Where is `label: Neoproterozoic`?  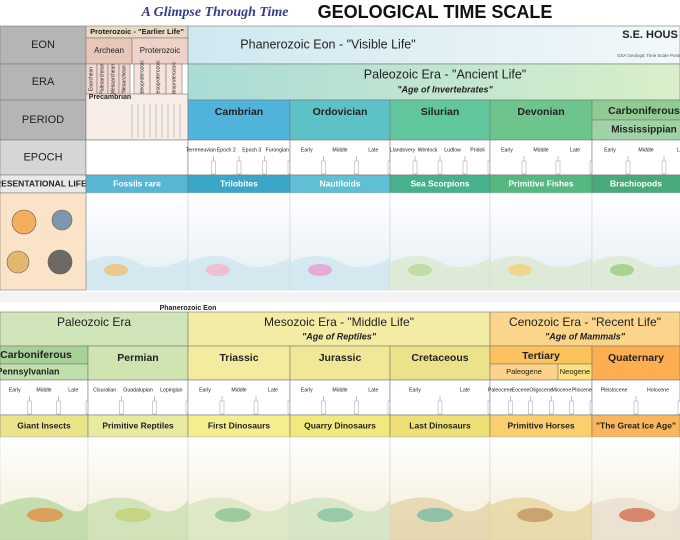
label: Neoproterozoic is located at coordinates (174, 79).